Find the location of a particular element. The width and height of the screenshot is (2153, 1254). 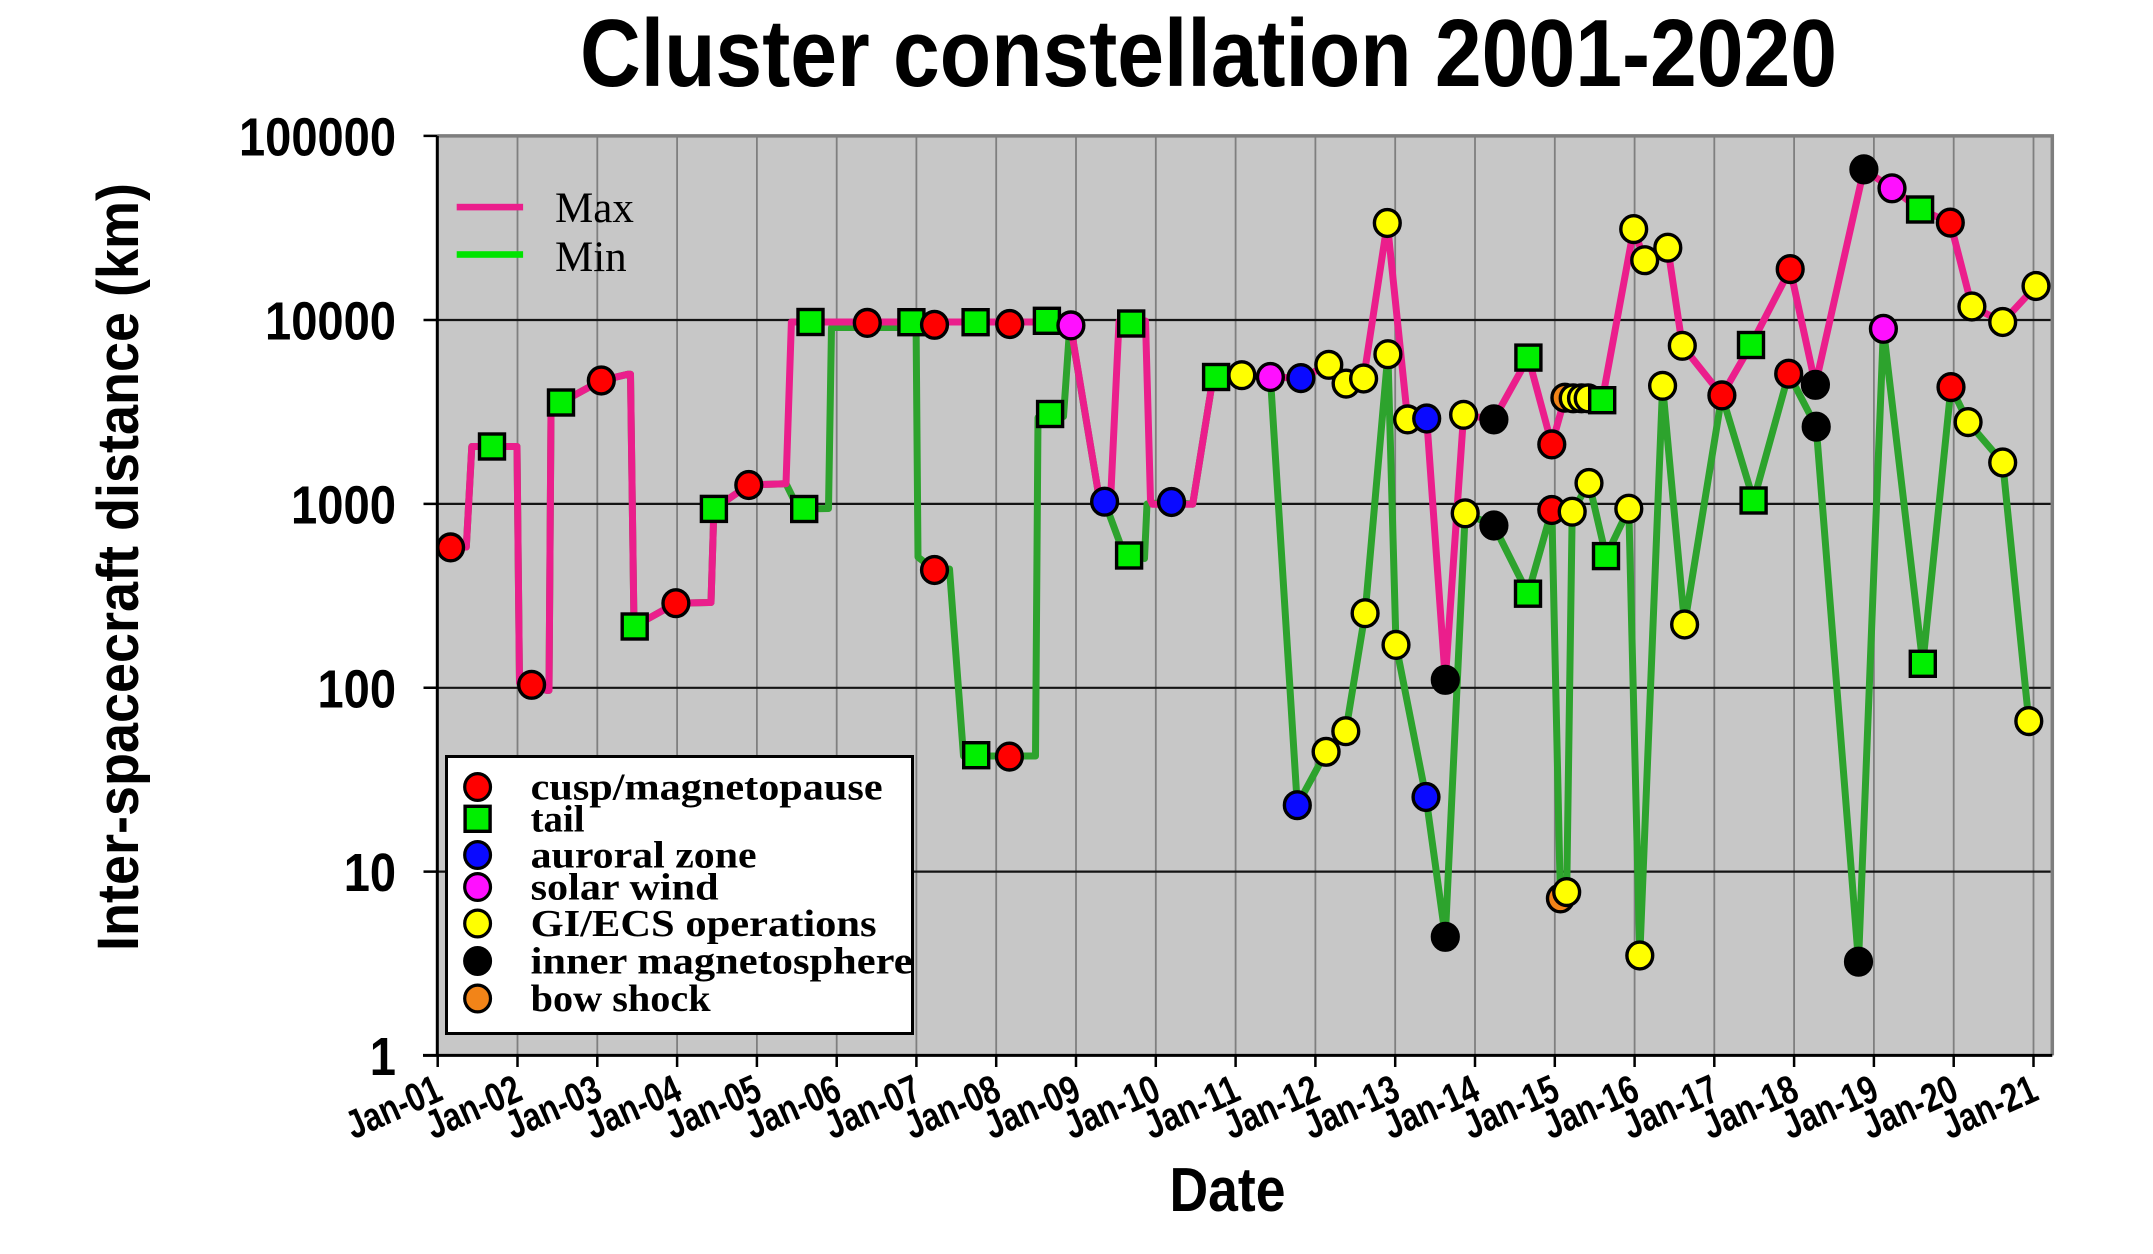

svg-text: auroral zone is located at coordinates (644, 856).